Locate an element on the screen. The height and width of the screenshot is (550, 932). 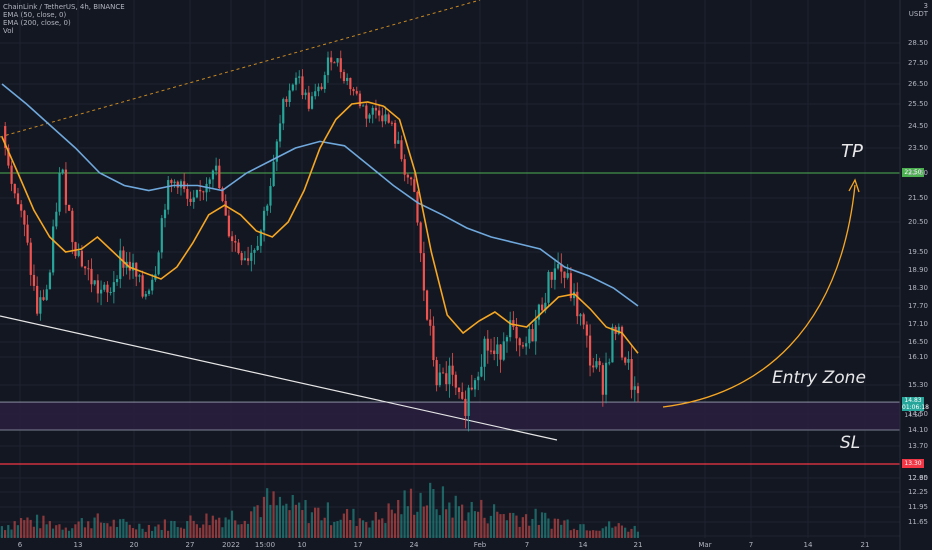
symbol-title: ChainLink / TetherUS, 4h, BINANCE is located at coordinates (64, 7).